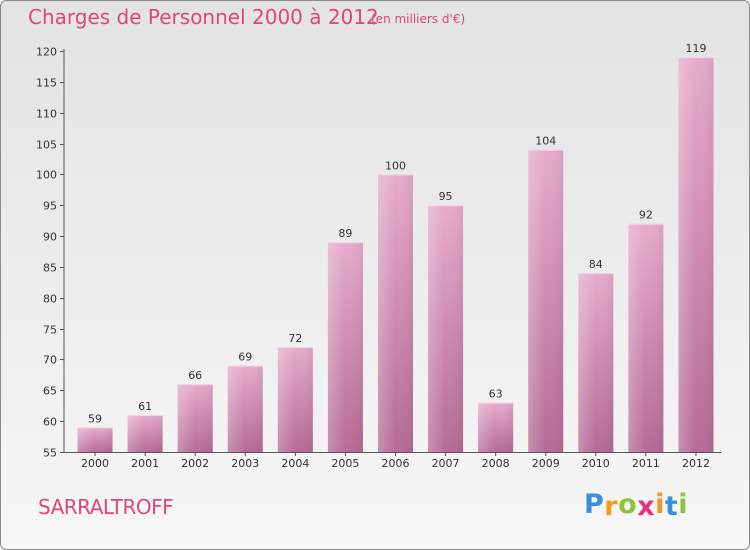 The height and width of the screenshot is (550, 750). Describe the element at coordinates (50, 268) in the screenshot. I see `y-tick-label: 85` at that location.